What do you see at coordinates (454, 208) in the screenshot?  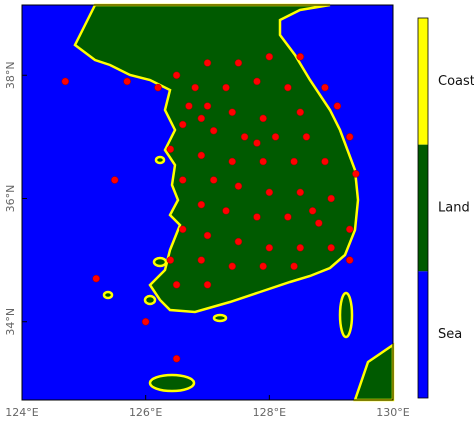 I see `colorbar-label: Land` at bounding box center [454, 208].